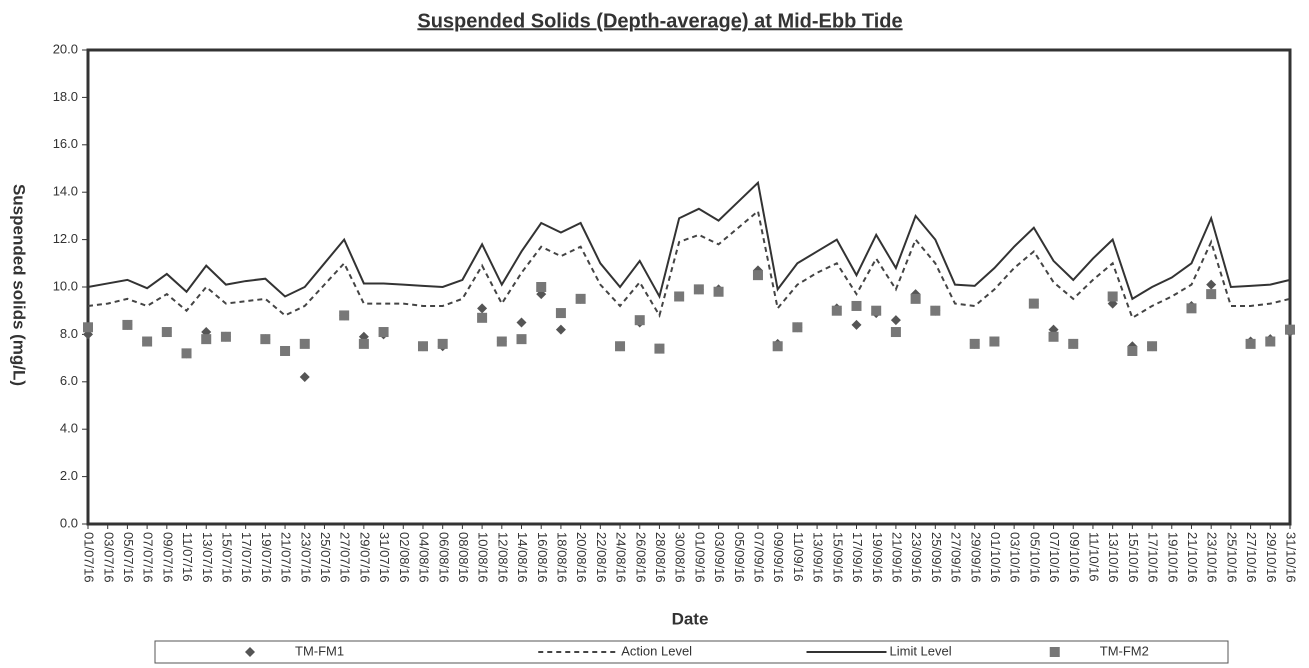 The image size is (1309, 668). What do you see at coordinates (1113, 557) in the screenshot?
I see `x-tick-label: 13/10/16` at bounding box center [1113, 557].